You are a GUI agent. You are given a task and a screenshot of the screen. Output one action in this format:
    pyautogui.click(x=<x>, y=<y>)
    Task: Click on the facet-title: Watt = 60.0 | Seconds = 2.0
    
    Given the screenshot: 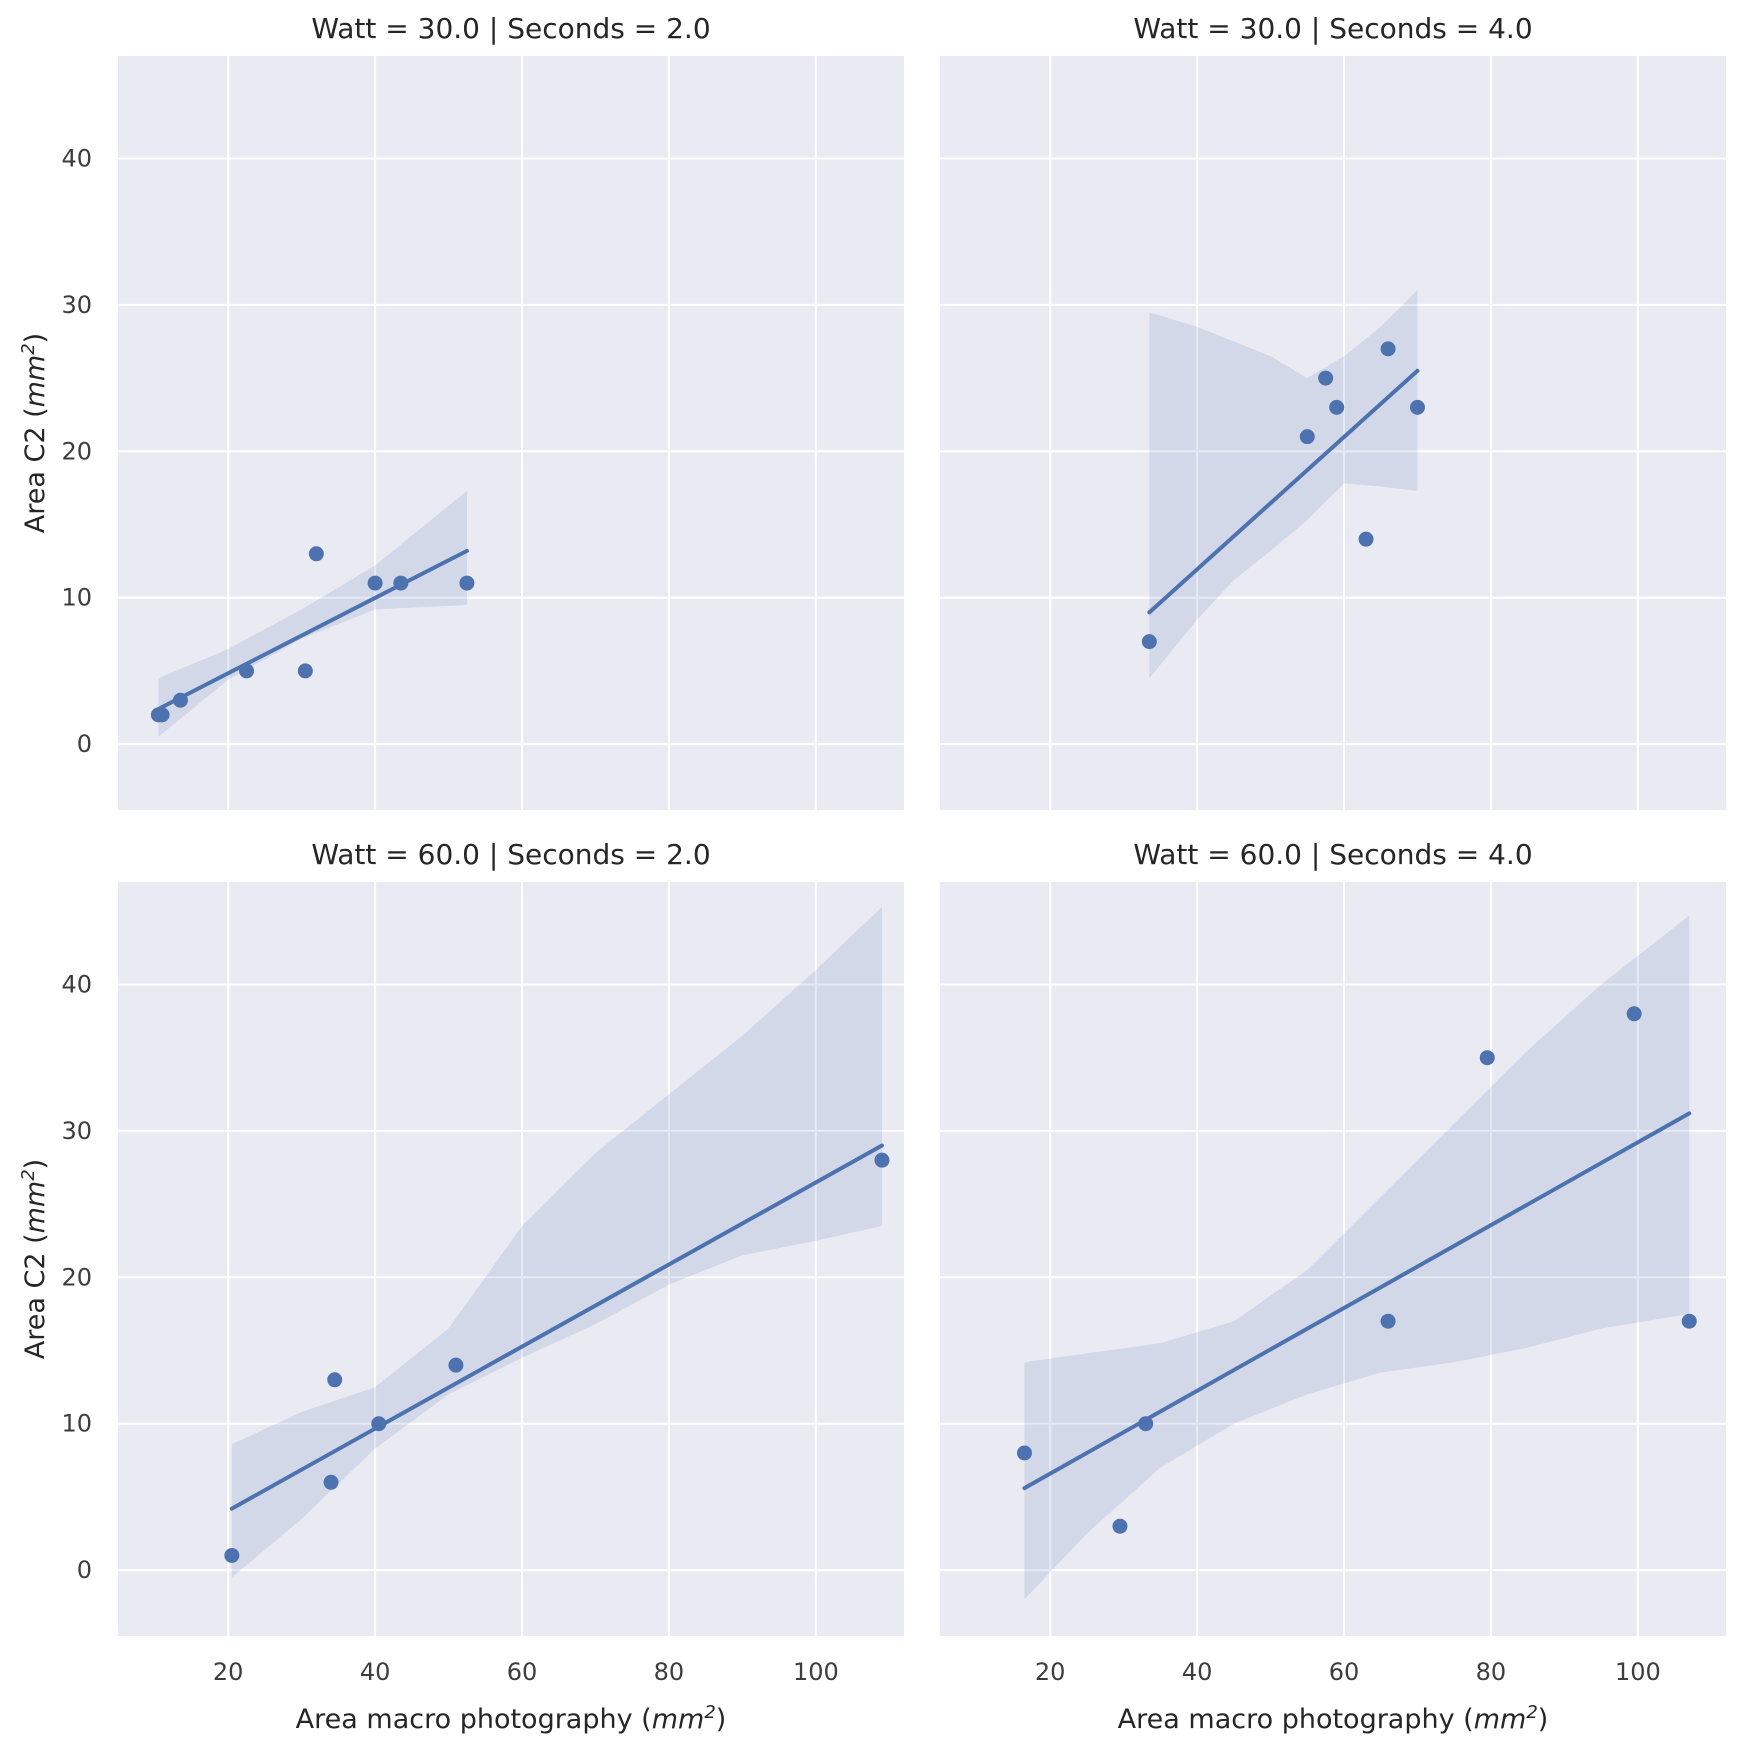 What is the action you would take?
    pyautogui.click(x=510, y=854)
    